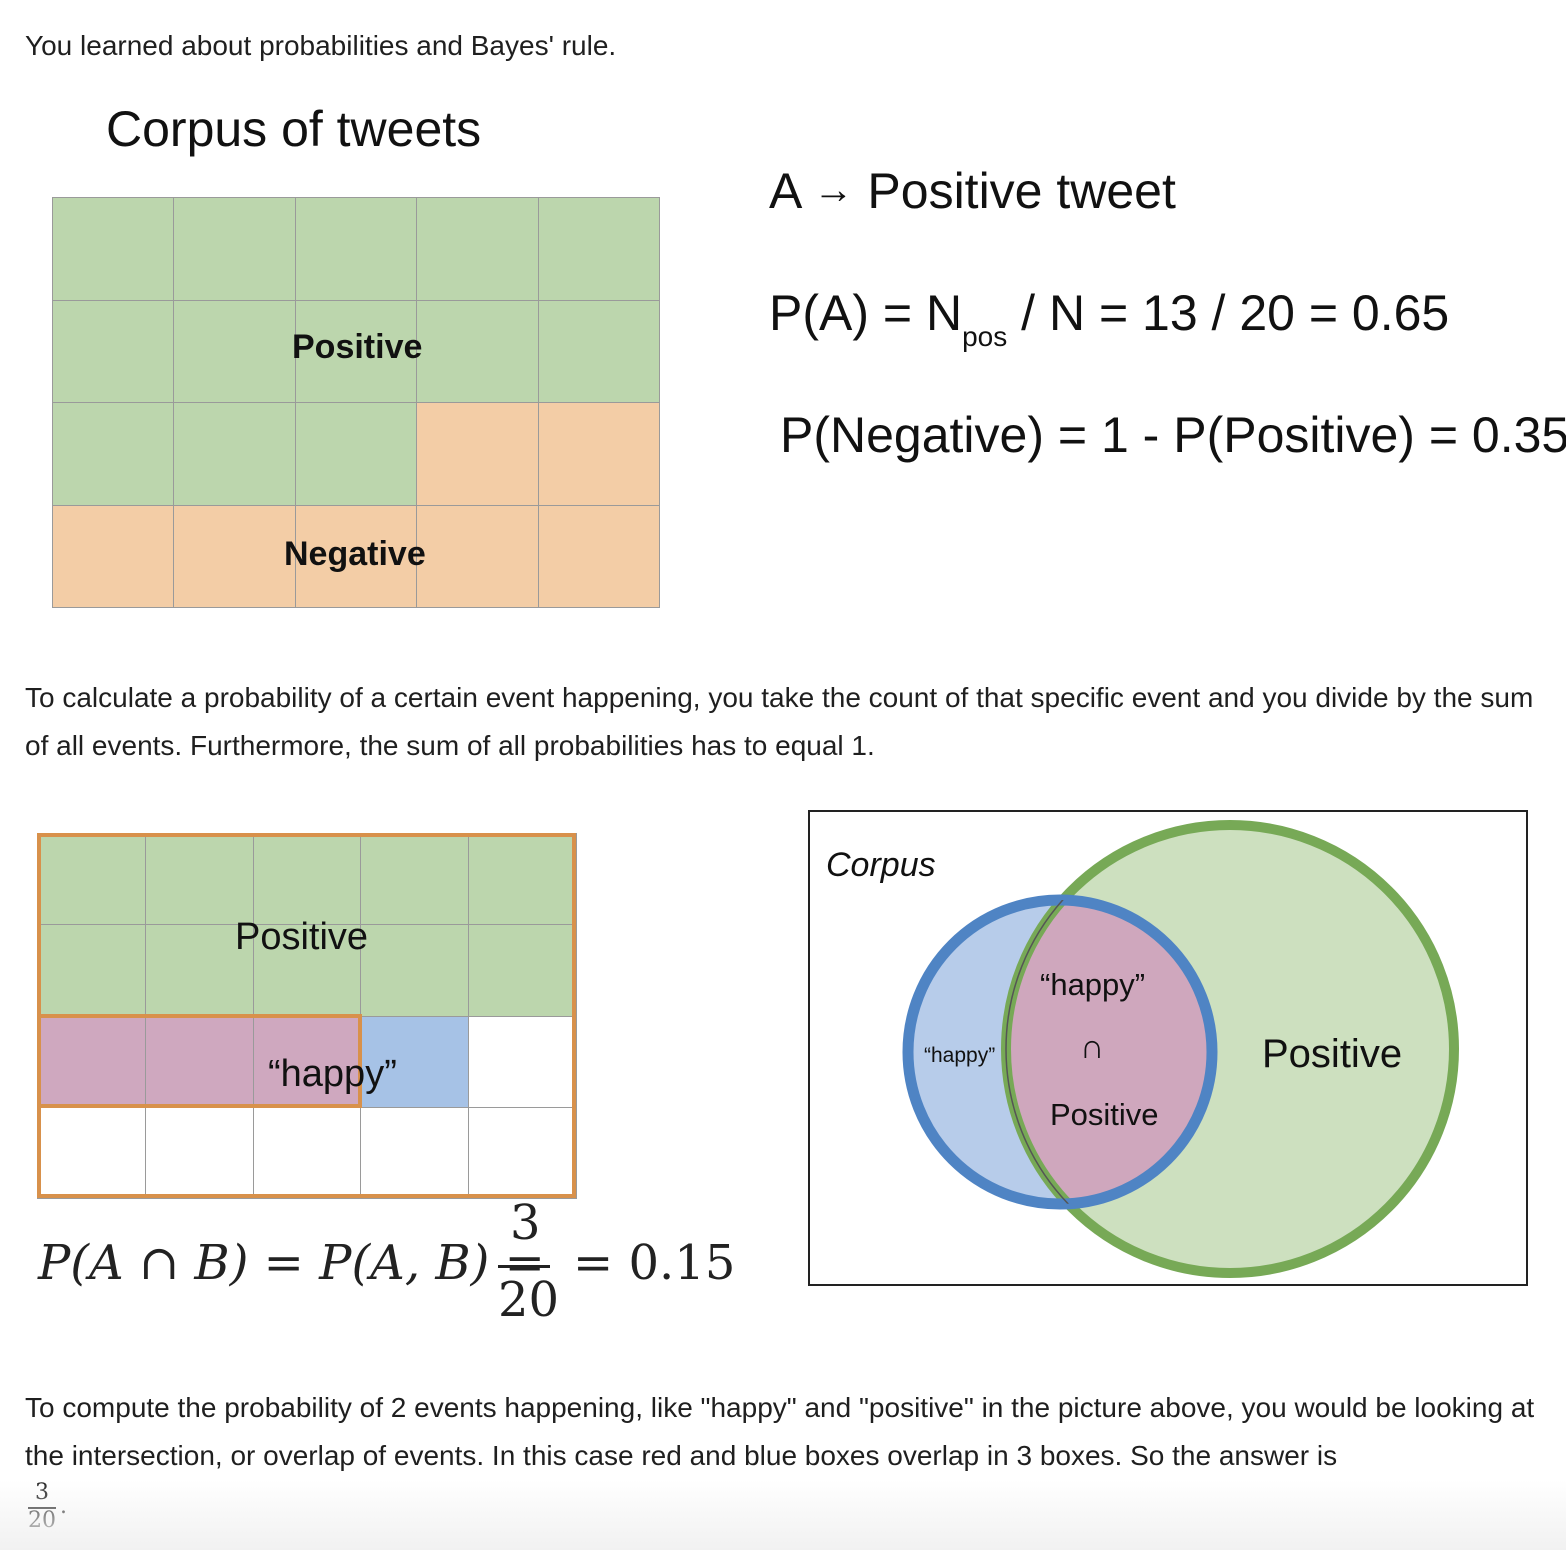  I want to click on equation-rhs: / N = 13 / 20 = 0.65, so click(1235, 313).